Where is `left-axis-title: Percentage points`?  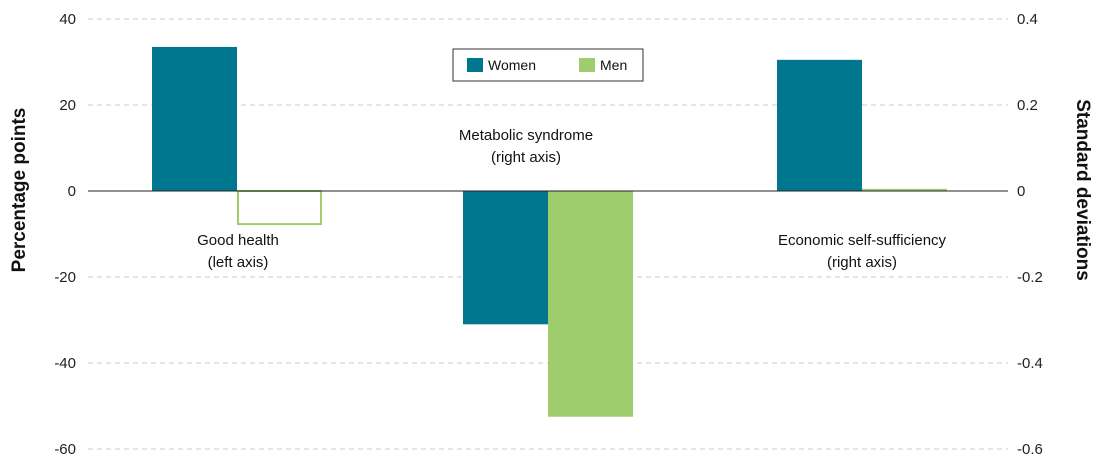
left-axis-title: Percentage points is located at coordinates (19, 190).